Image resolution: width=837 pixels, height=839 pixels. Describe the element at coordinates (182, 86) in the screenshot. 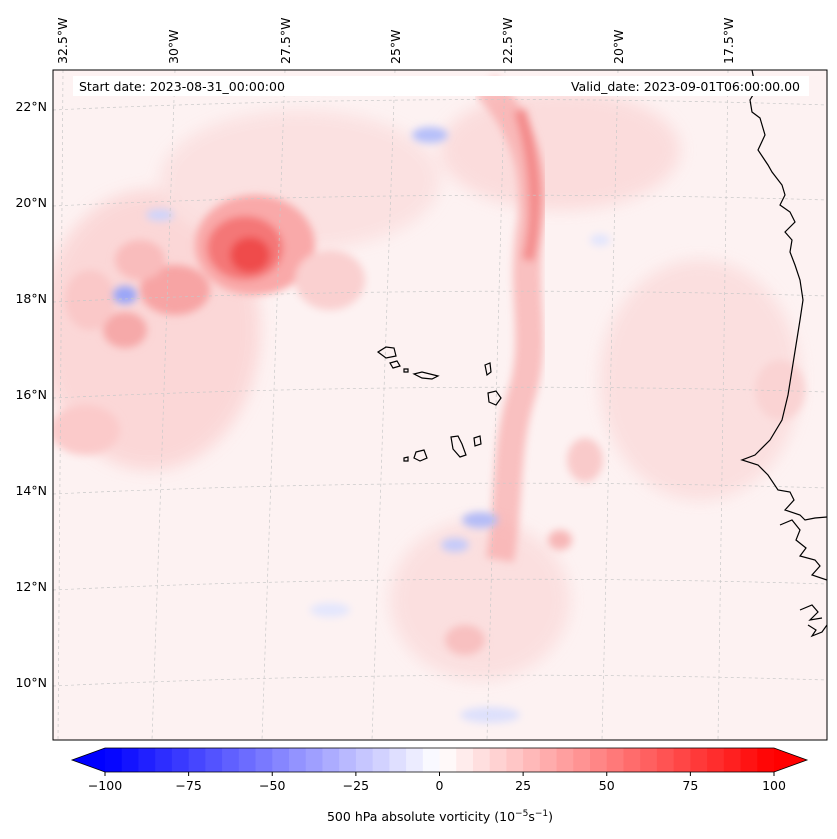

I see `start-date-label: Start date: 2023-08-31_00:00:00` at that location.